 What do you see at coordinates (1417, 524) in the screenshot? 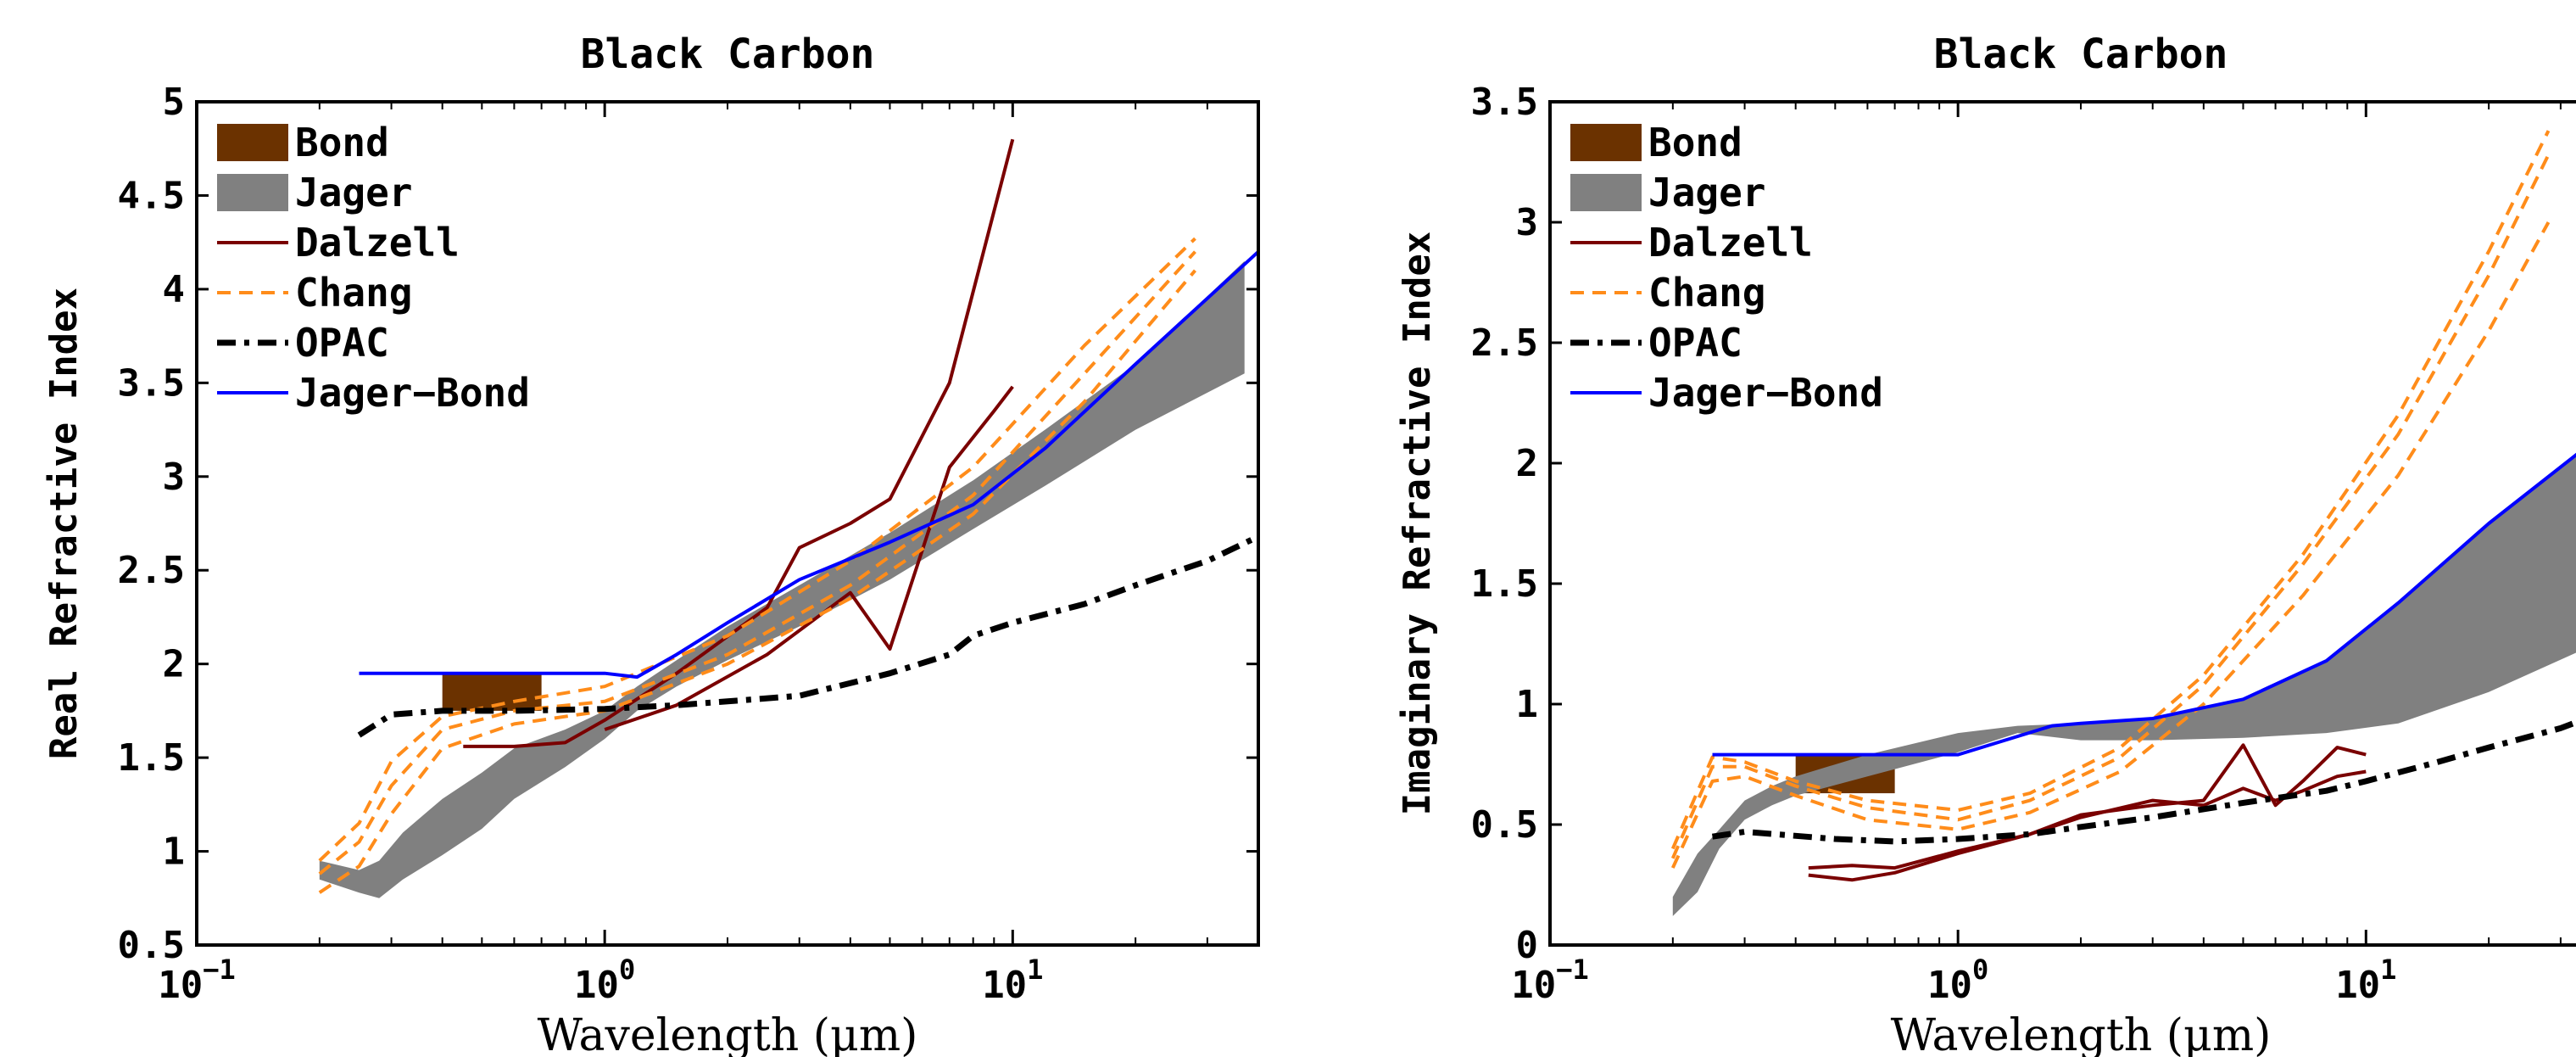
I see `y-axis-label: Imaginary Refractive Index` at bounding box center [1417, 524].